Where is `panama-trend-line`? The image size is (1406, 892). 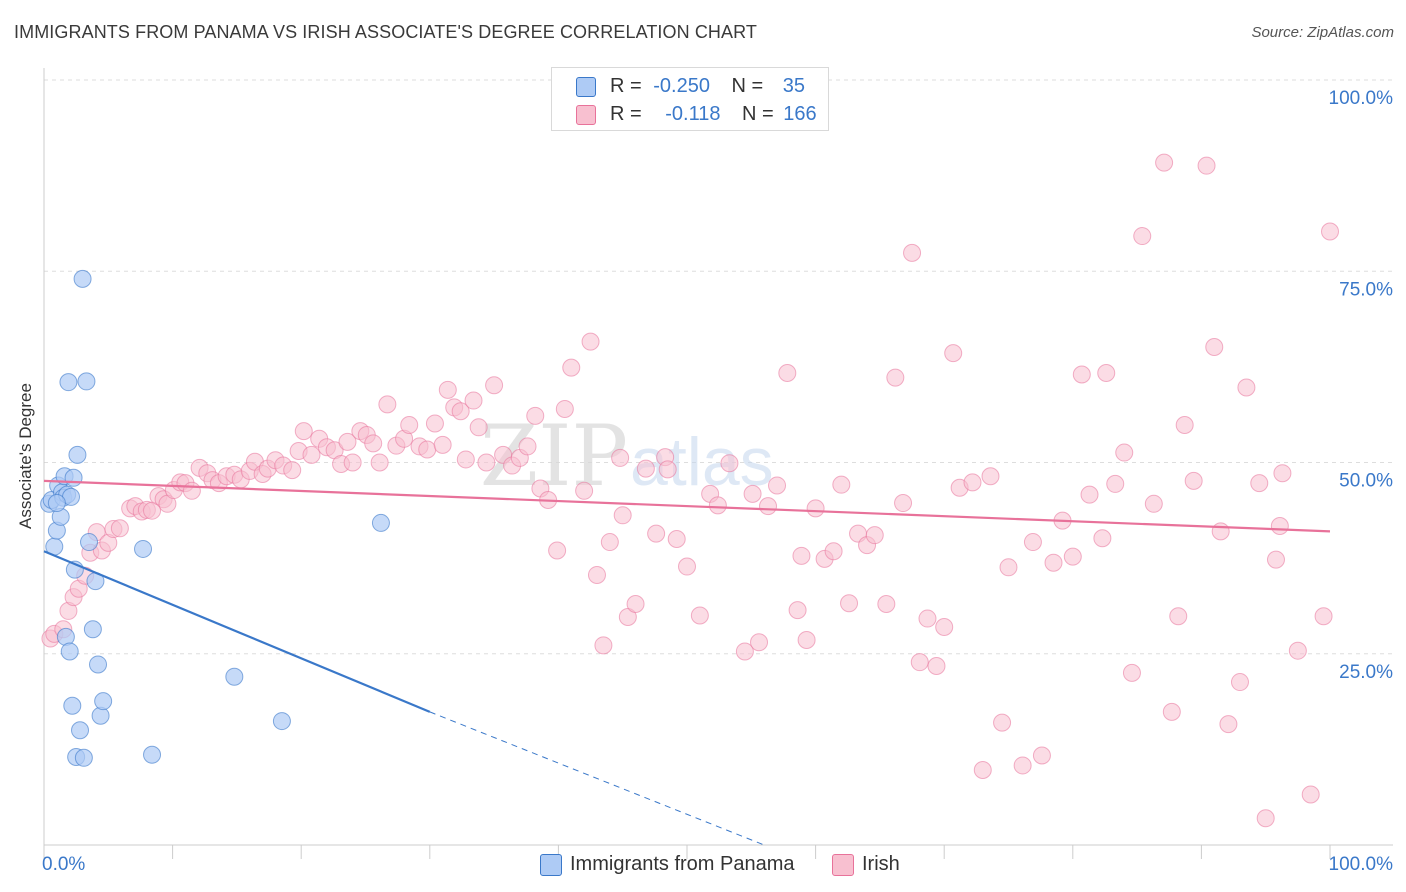 panama-trend-line is located at coordinates (237, 631).